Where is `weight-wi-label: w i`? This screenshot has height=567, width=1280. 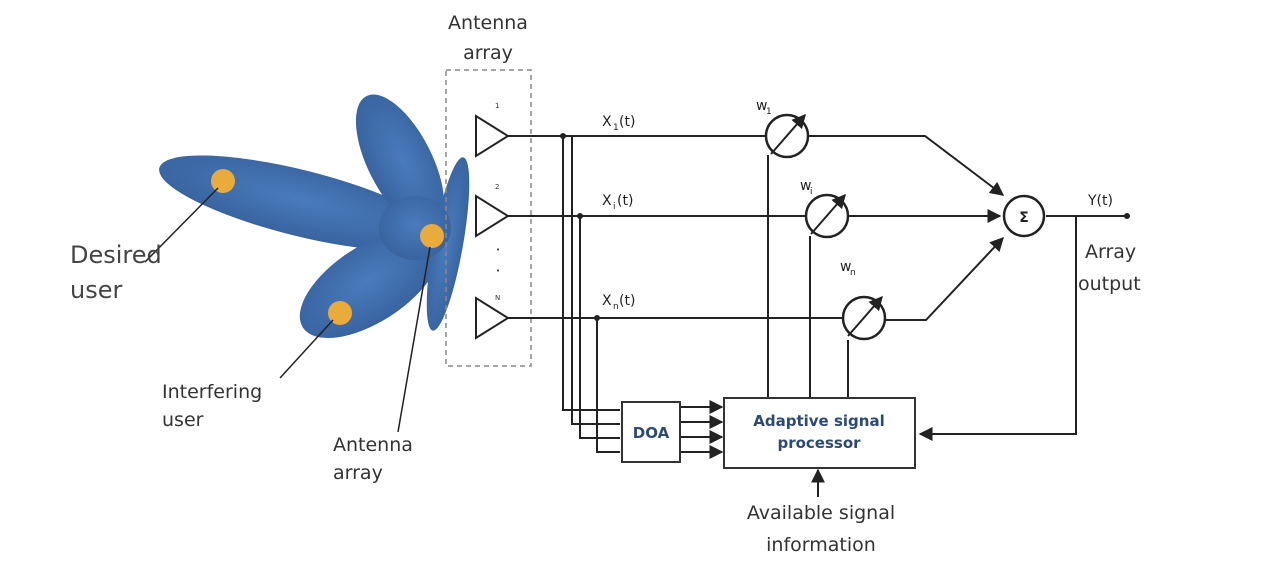 weight-wi-label: w i is located at coordinates (806, 187).